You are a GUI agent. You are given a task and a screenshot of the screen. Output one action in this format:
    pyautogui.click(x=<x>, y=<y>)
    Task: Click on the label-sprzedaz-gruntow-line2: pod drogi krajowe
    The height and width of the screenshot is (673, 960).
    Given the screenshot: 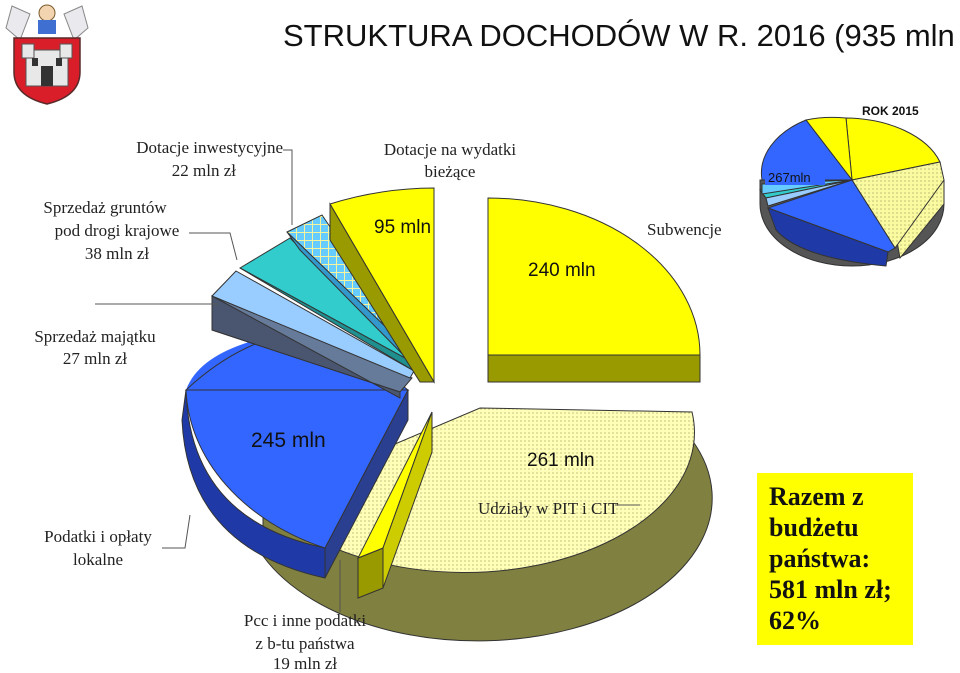 What is the action you would take?
    pyautogui.click(x=117, y=230)
    